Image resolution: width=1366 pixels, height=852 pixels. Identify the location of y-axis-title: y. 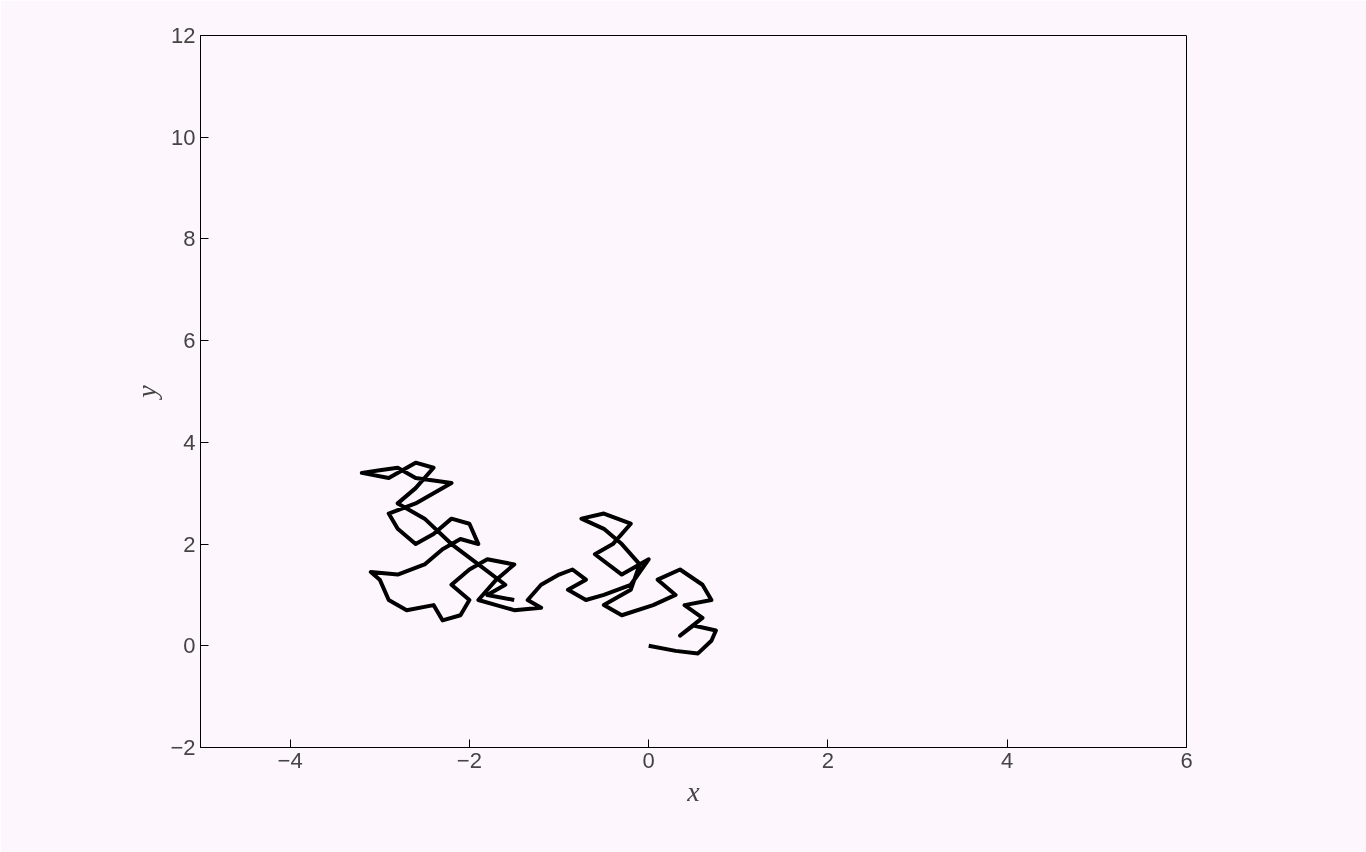
(147, 392).